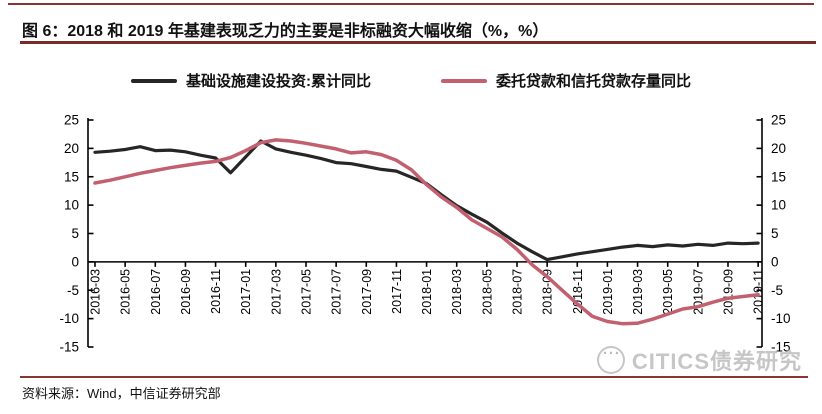  What do you see at coordinates (276, 292) in the screenshot?
I see `x-tick-label: 2017-03` at bounding box center [276, 292].